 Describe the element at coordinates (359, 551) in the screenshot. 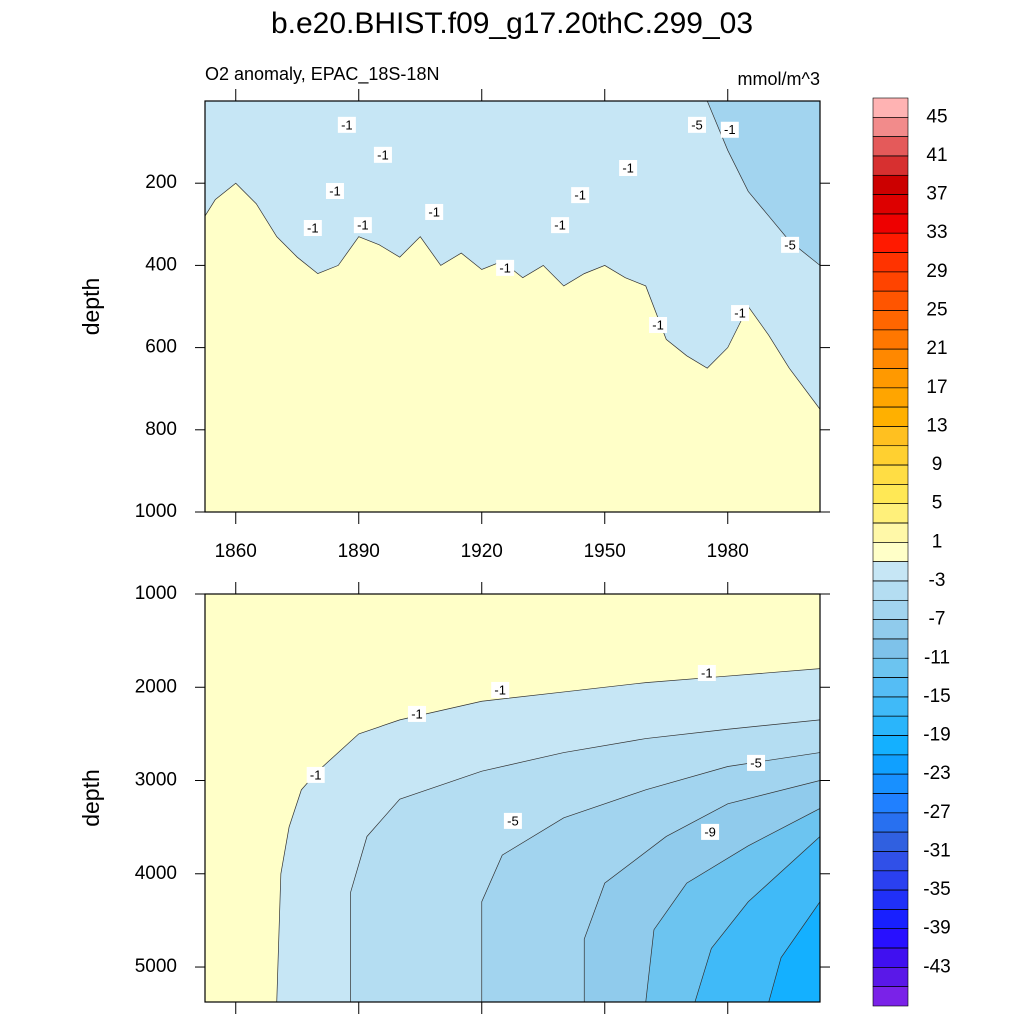

I see `x-tick-label: 1890` at that location.